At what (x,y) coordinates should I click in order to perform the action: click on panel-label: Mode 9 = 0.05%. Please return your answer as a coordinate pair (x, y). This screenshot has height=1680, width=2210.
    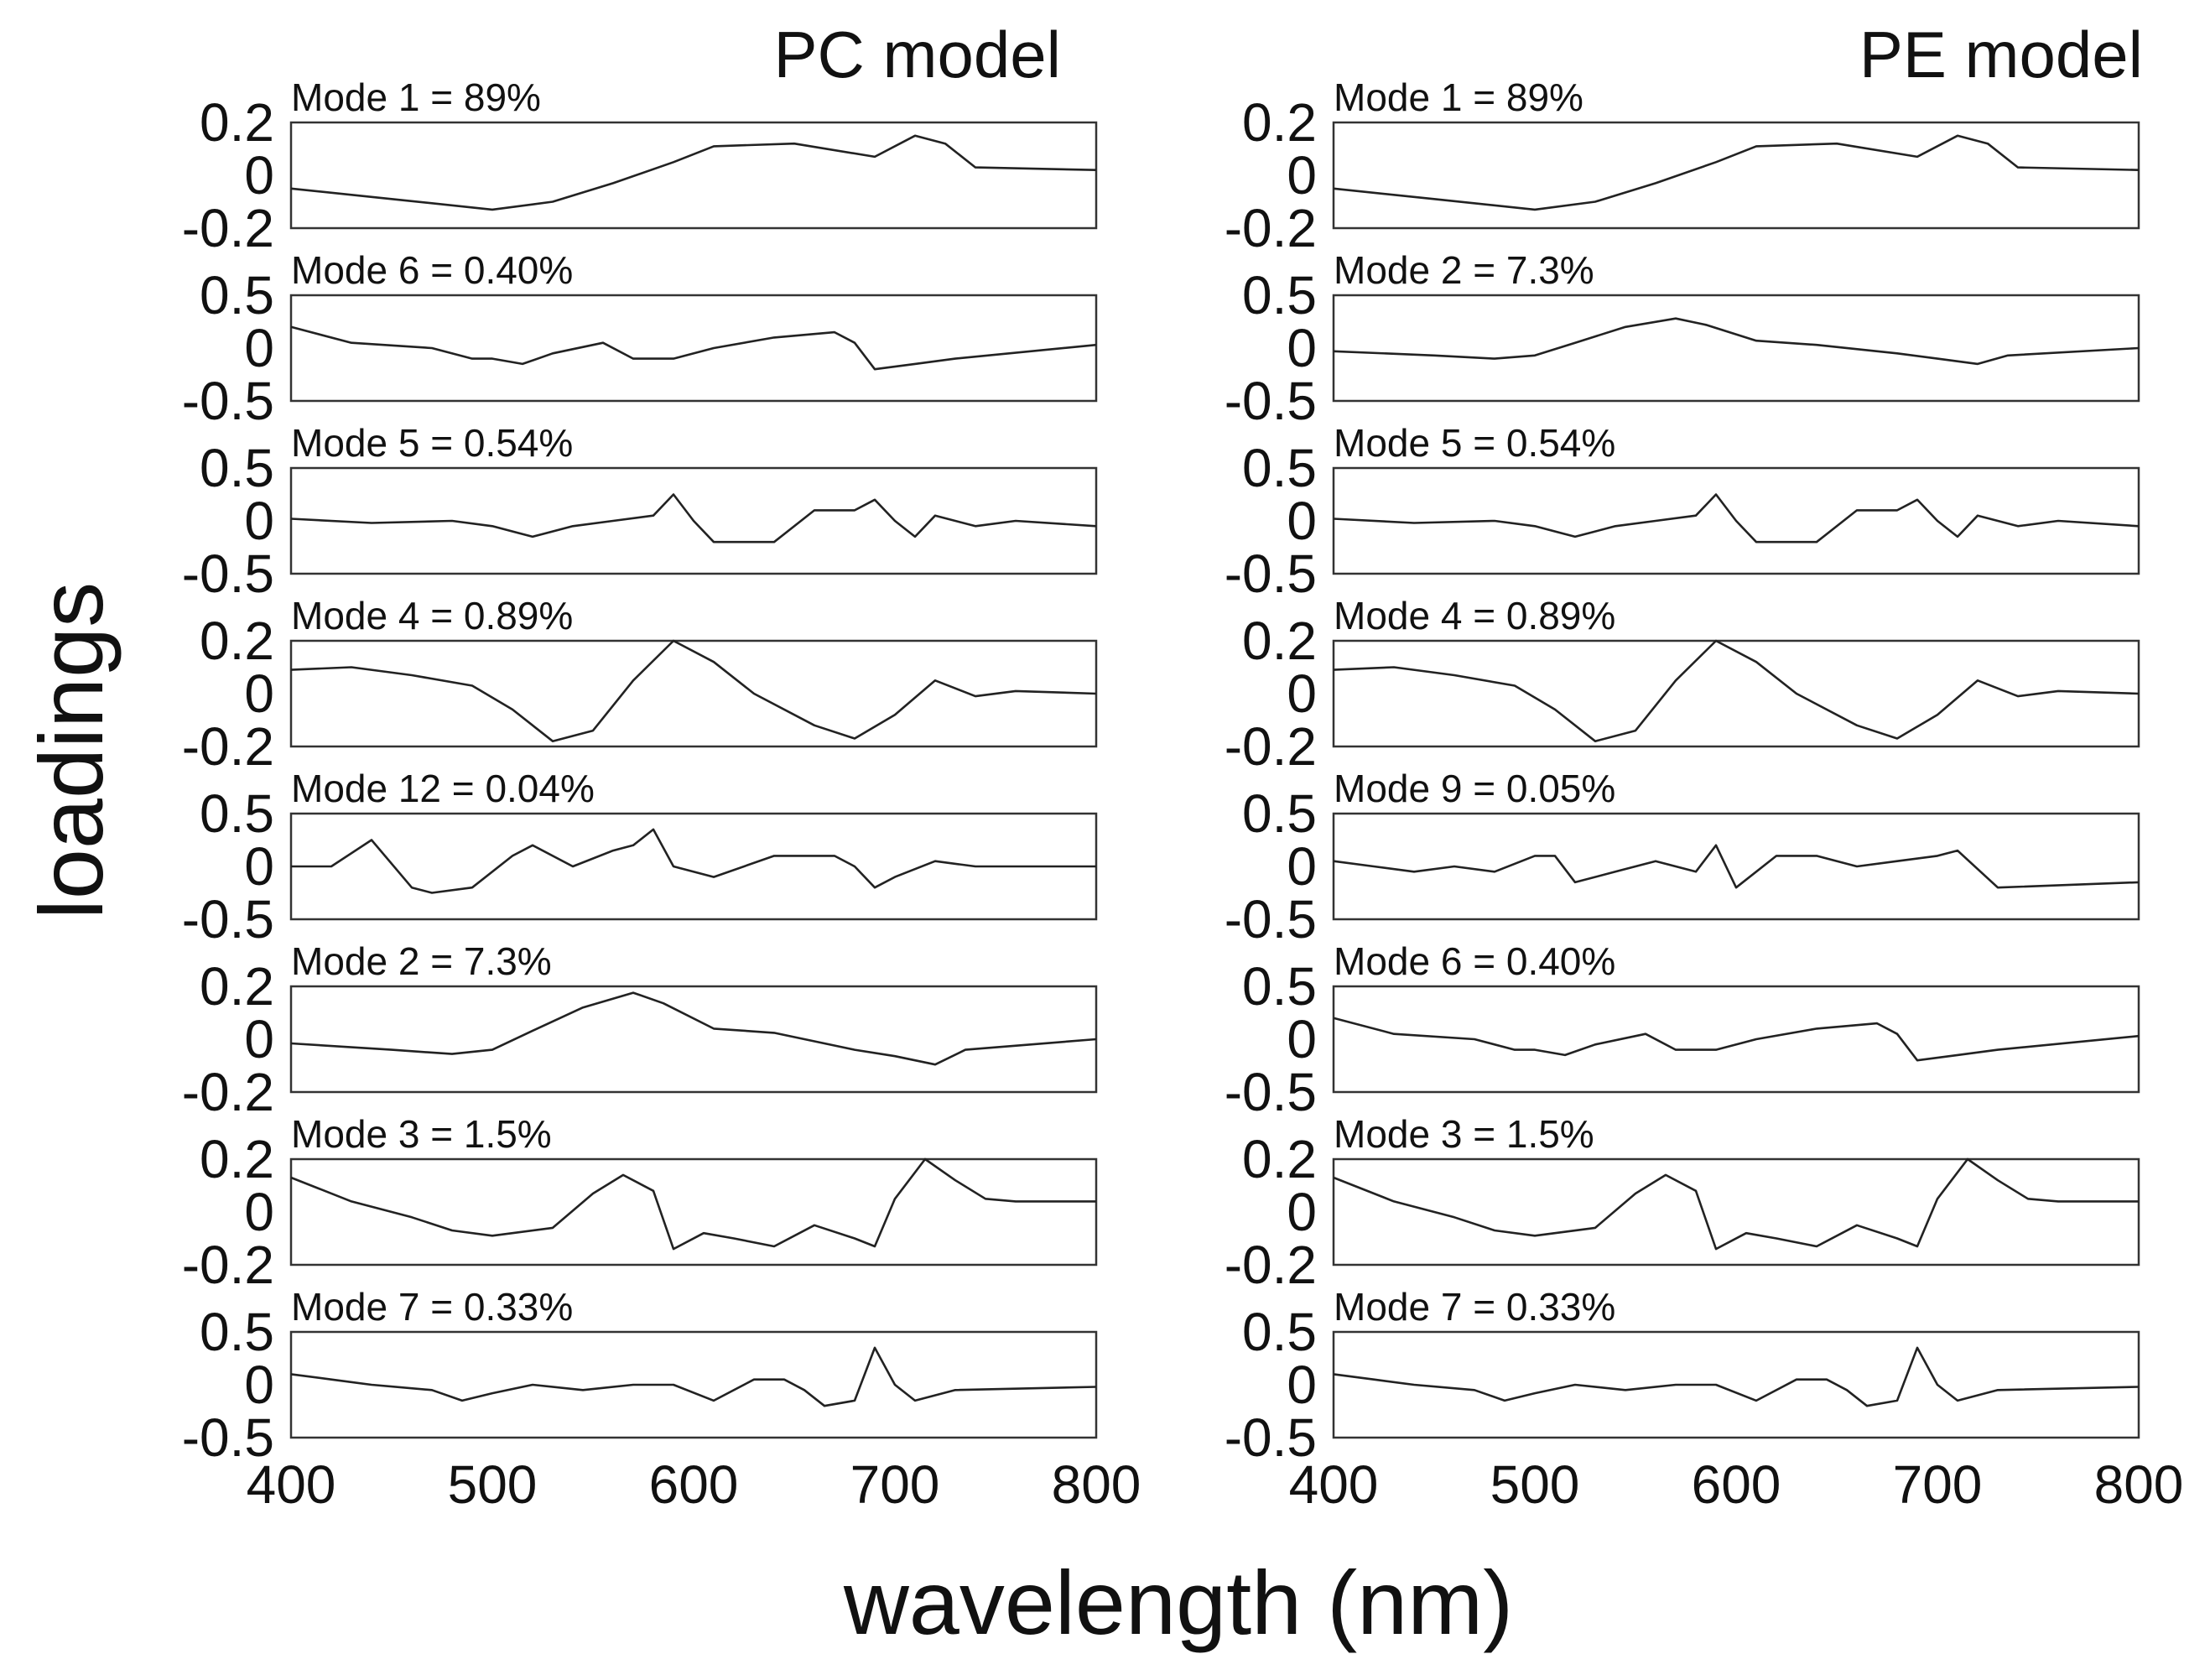
    Looking at the image, I should click on (1475, 788).